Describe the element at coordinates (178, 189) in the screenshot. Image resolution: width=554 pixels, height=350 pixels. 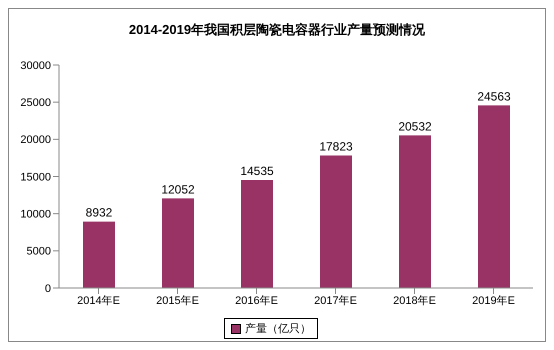
I see `data-label: 12052` at that location.